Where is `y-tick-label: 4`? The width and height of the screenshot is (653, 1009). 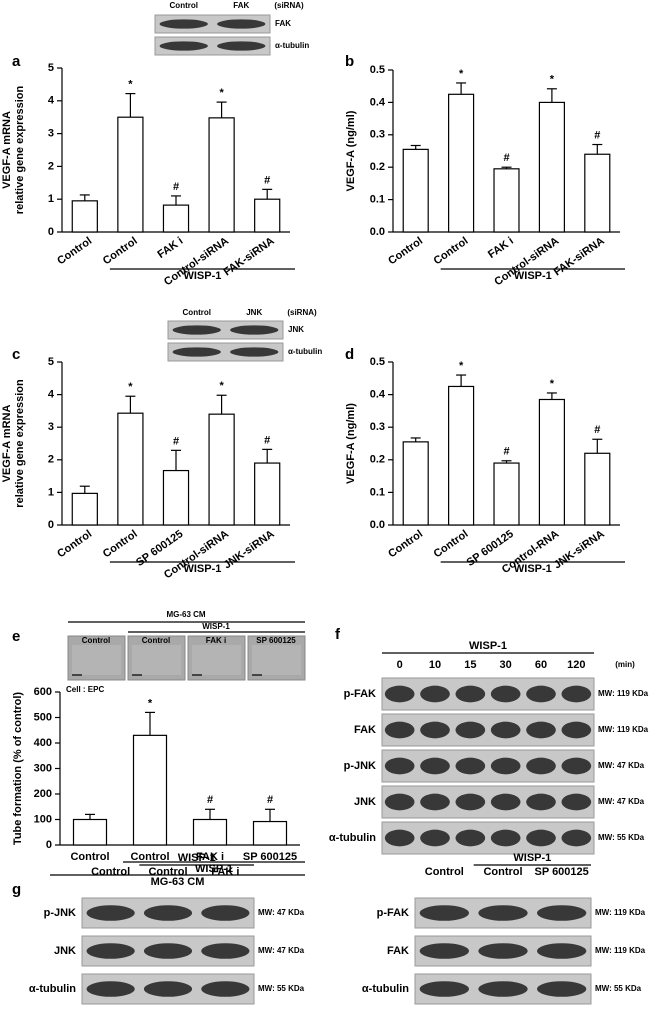
y-tick-label: 4 is located at coordinates (51, 395).